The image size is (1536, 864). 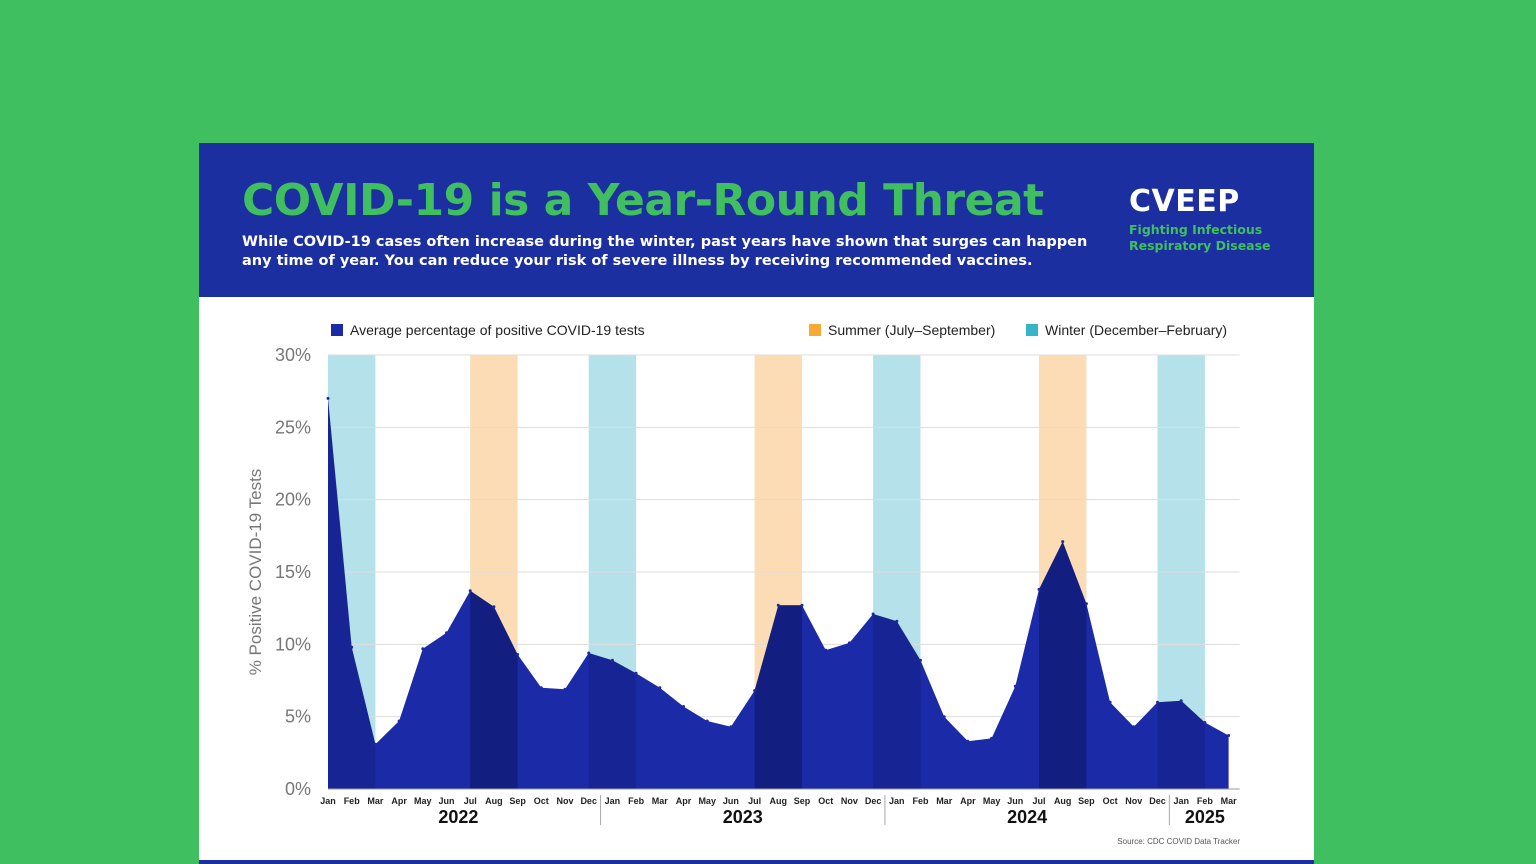 I want to click on legend-swatch-series, so click(x=337, y=330).